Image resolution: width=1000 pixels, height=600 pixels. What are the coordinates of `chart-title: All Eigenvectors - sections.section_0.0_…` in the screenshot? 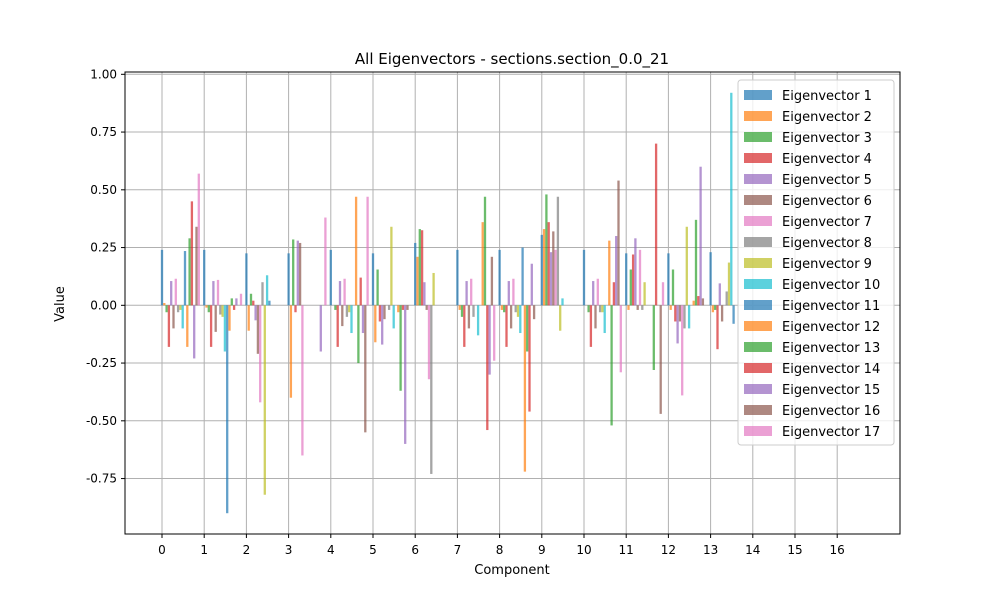 It's located at (512, 59).